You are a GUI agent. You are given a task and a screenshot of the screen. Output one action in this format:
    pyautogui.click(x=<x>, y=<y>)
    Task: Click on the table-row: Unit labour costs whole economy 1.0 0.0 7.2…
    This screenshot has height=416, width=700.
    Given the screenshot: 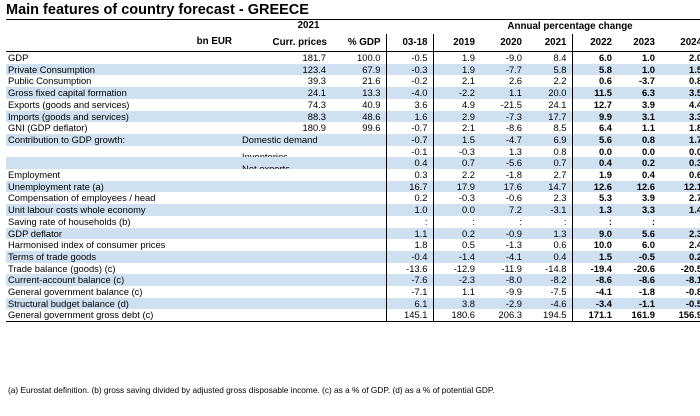 What is the action you would take?
    pyautogui.click(x=353, y=210)
    